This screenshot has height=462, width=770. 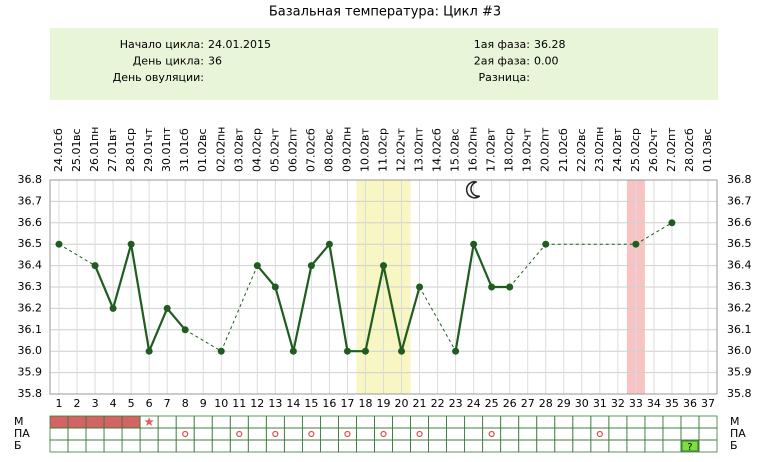 What do you see at coordinates (546, 61) in the screenshot?
I see `info-value: 0.00` at bounding box center [546, 61].